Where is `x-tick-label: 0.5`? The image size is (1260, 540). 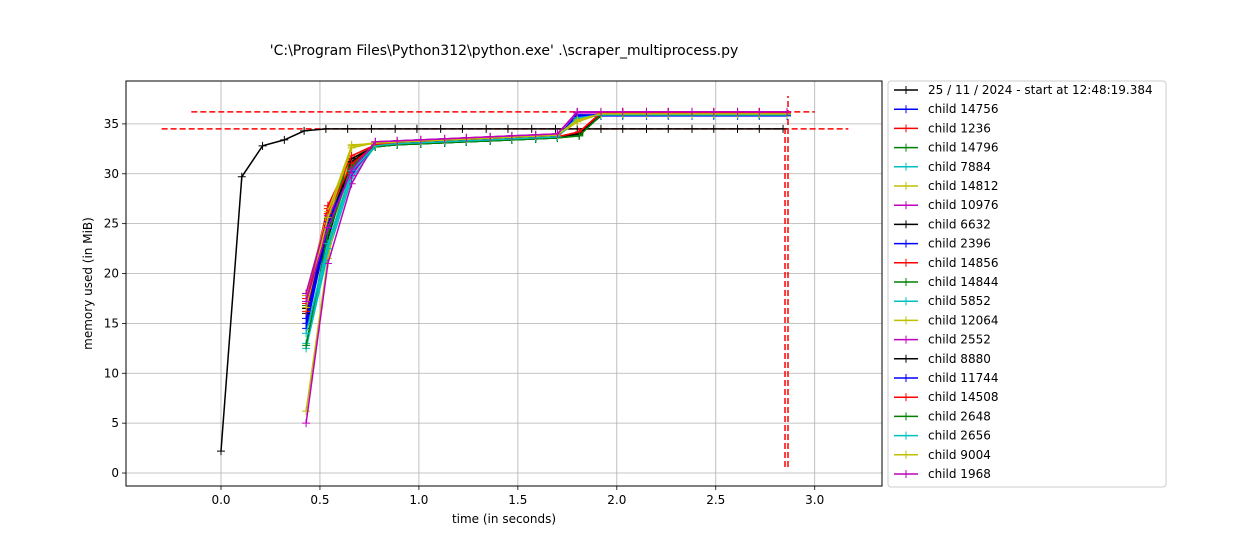
x-tick-label: 0.5 is located at coordinates (319, 500).